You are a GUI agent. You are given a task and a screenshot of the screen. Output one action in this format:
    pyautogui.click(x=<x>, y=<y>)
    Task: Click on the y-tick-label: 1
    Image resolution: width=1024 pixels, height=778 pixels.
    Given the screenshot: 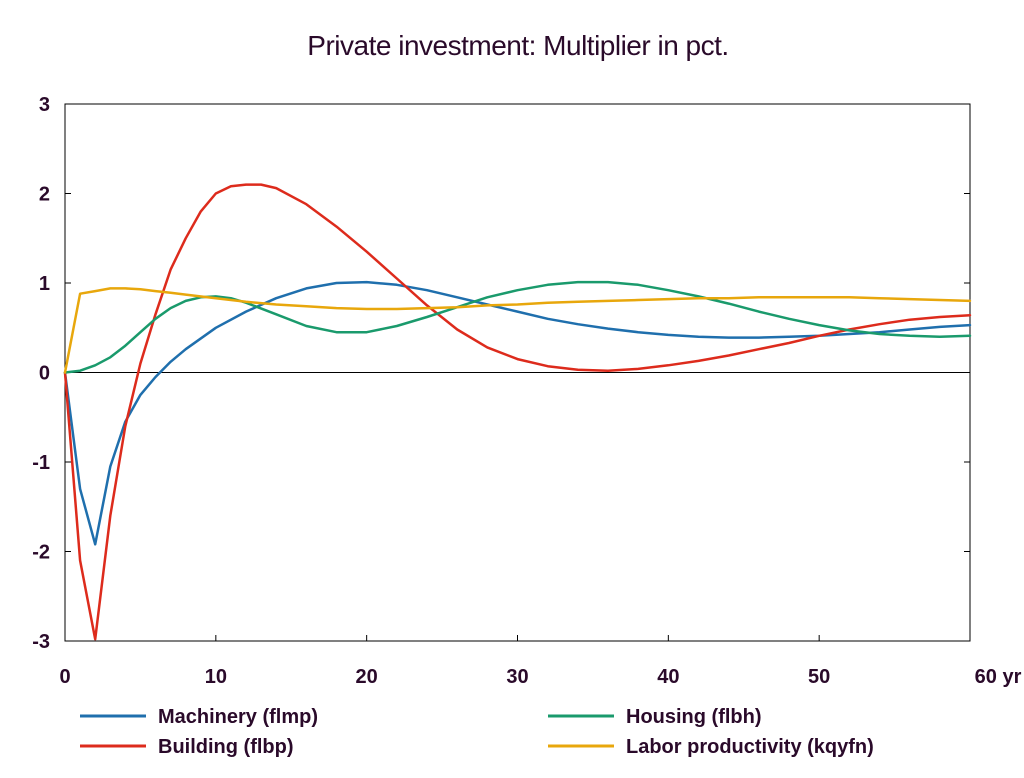 What is the action you would take?
    pyautogui.click(x=44, y=284)
    